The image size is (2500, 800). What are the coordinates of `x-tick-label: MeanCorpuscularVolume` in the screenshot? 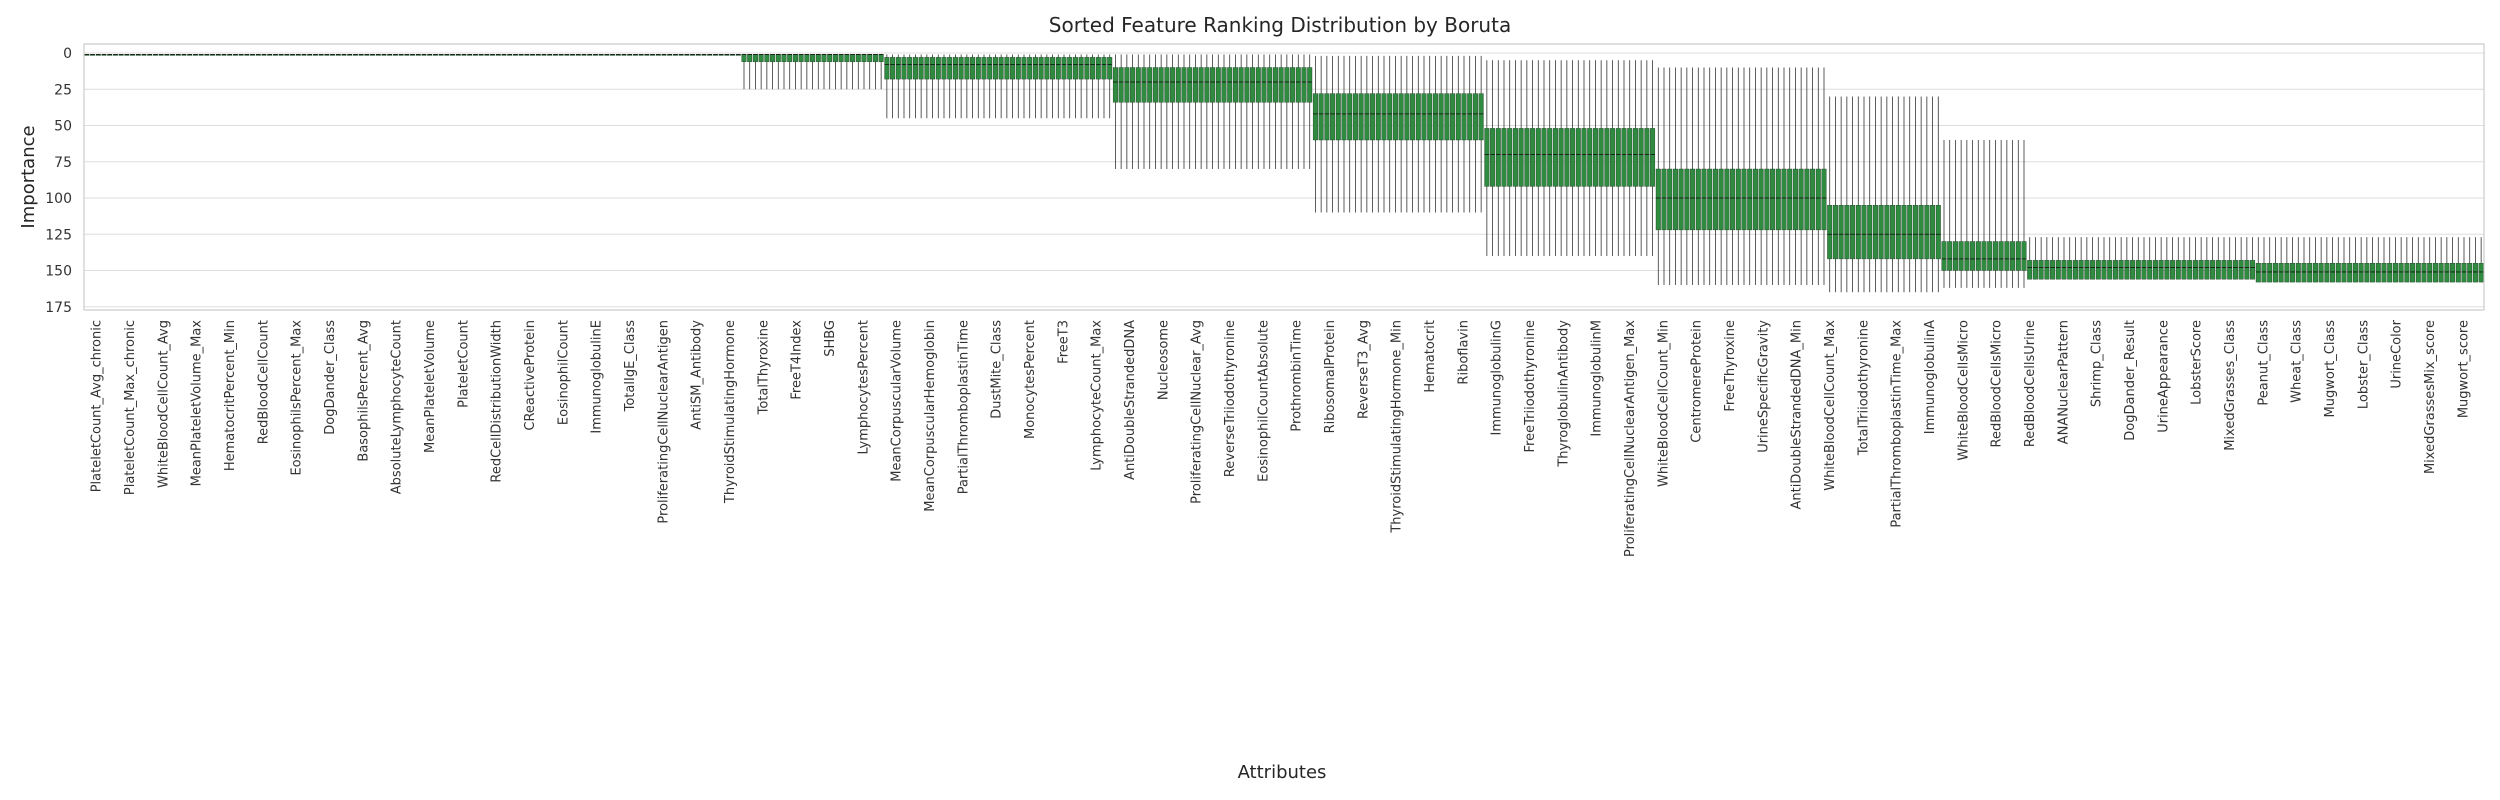 It's located at (897, 401).